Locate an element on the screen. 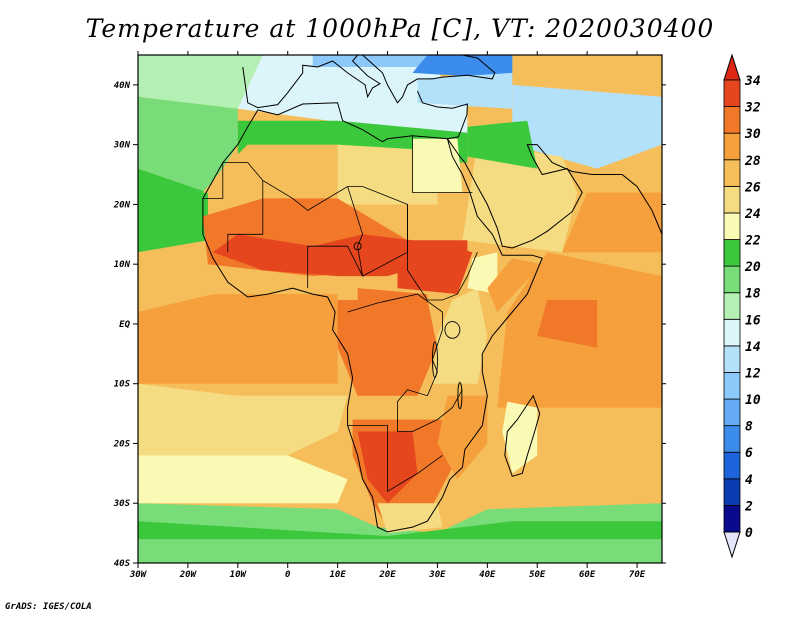 This screenshot has height=618, width=800. region-anatolia is located at coordinates (465, 90).